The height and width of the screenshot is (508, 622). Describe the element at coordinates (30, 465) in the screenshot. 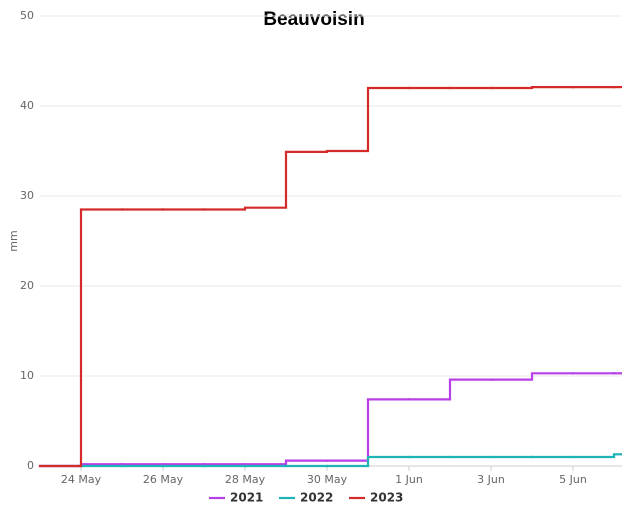

I see `y-tick-label: 0` at that location.